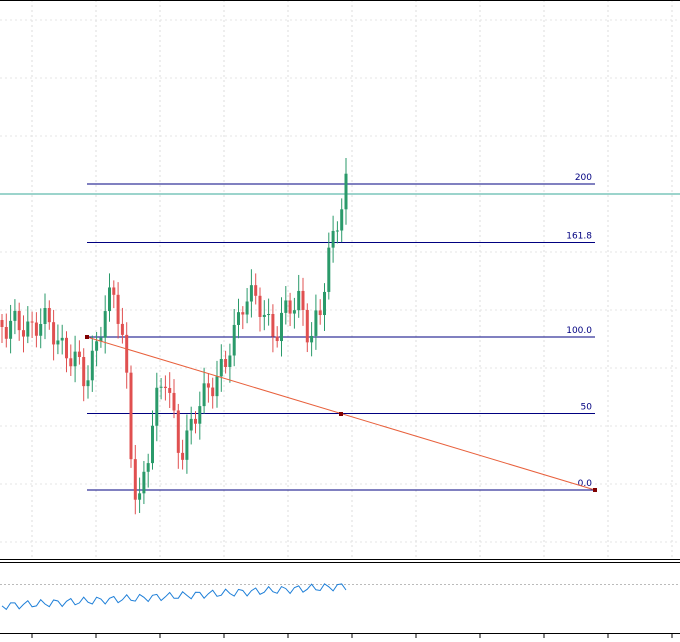  Describe the element at coordinates (585, 484) in the screenshot. I see `fib-label: 0.0` at that location.